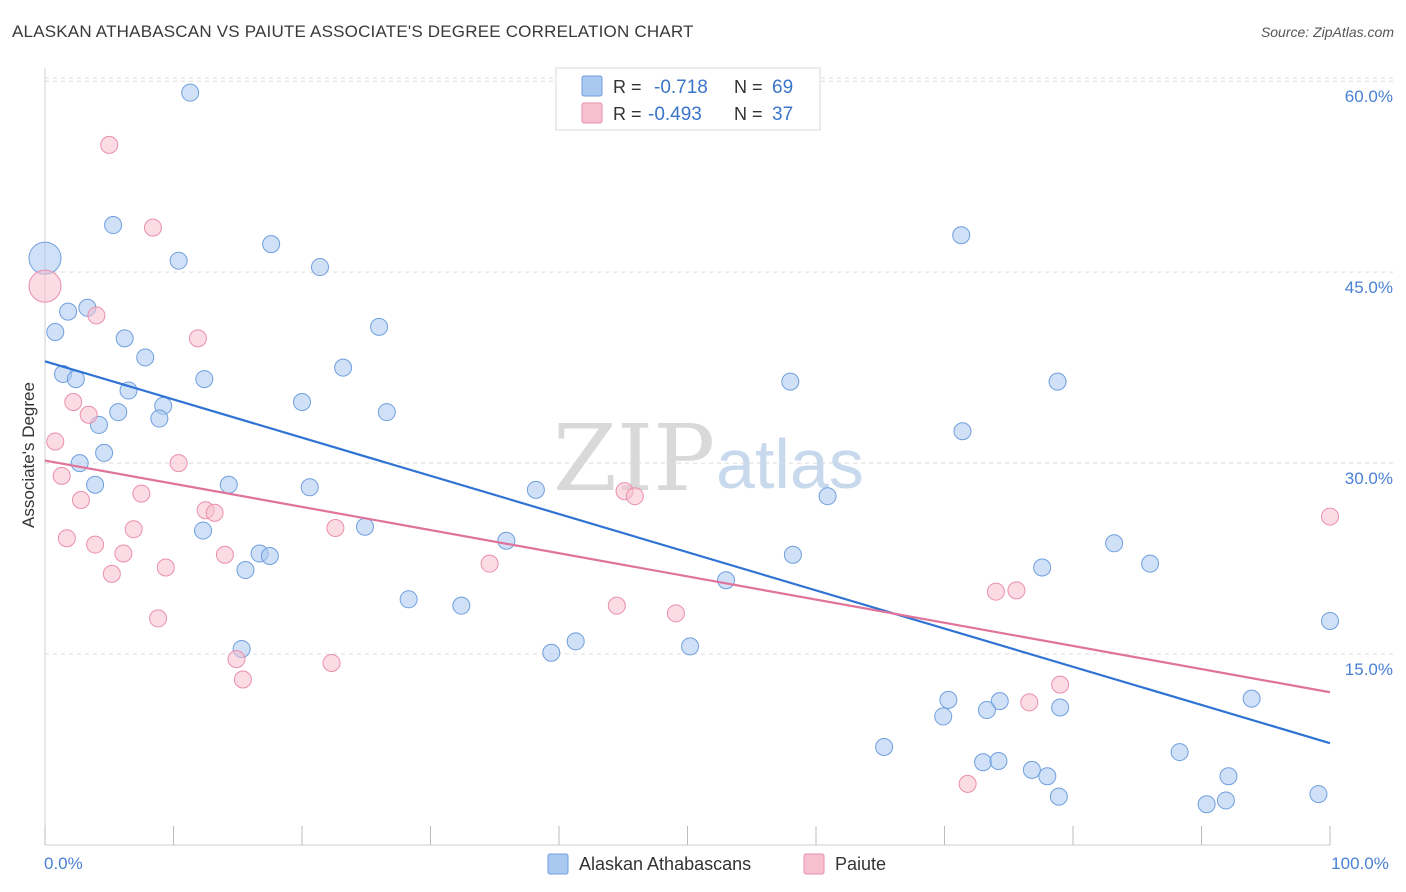 The width and height of the screenshot is (1406, 892). I want to click on series-legend: Alaskan Athabascans Paiute, so click(716, 864).